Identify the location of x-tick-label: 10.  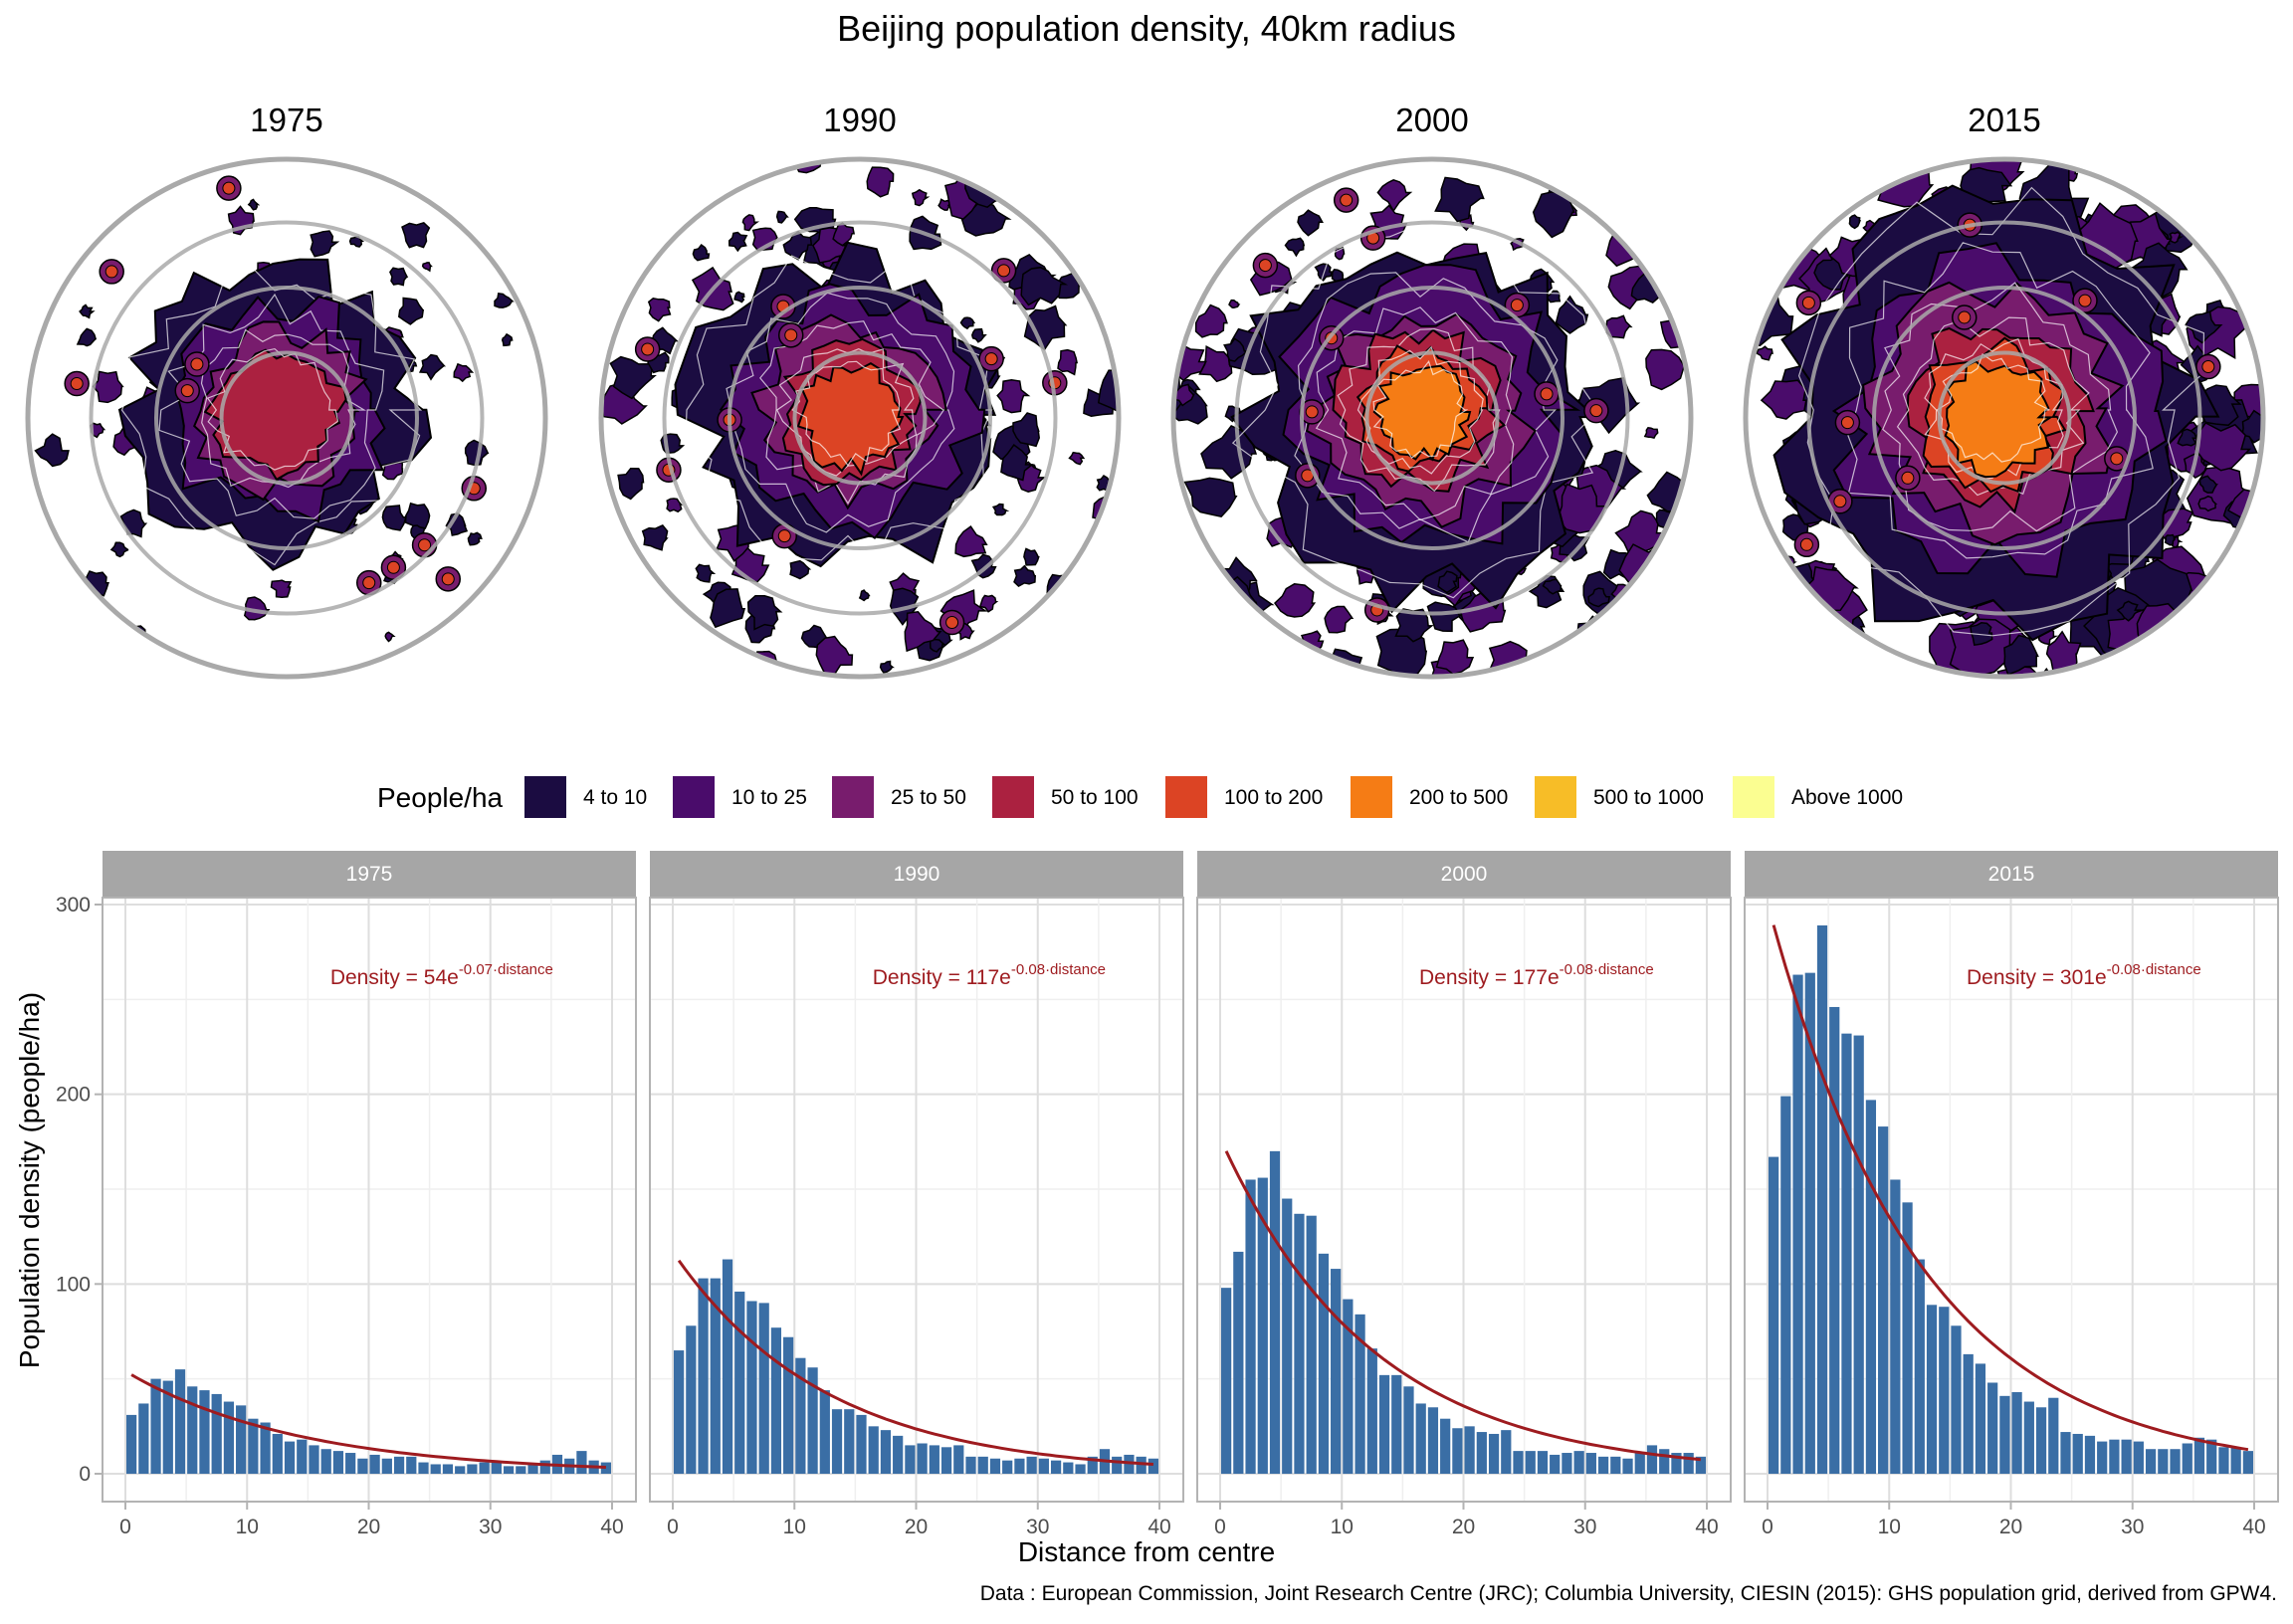
(794, 1527).